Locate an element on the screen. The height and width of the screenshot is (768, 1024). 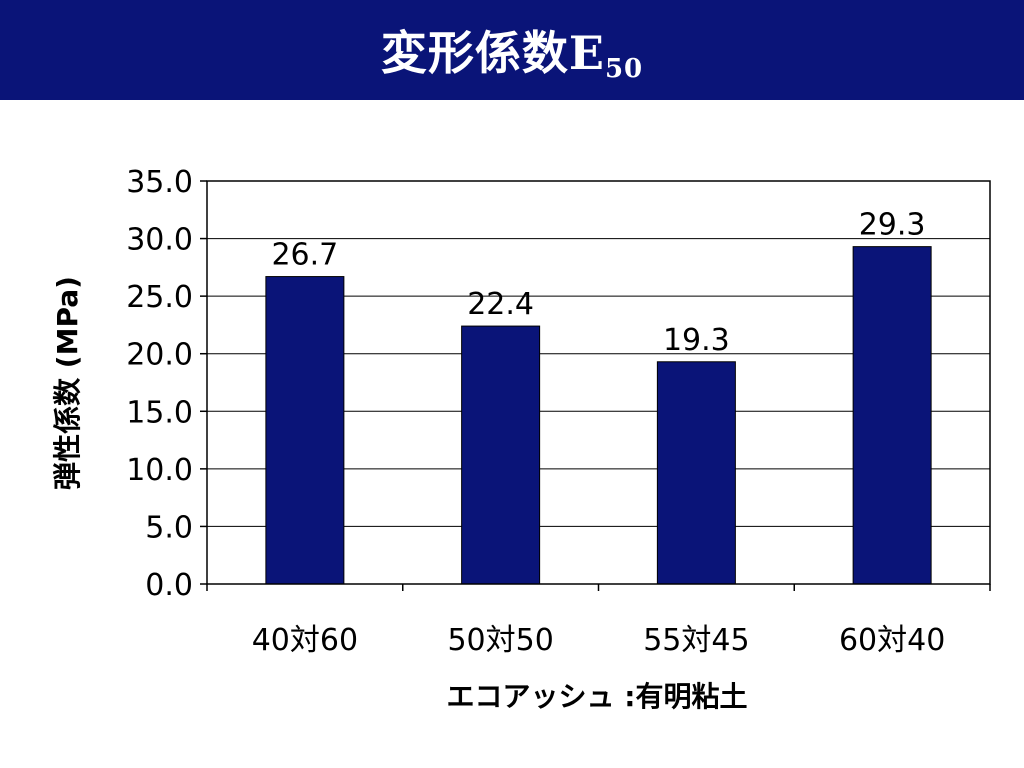
y-tick-label: 5.0 is located at coordinates (169, 527).